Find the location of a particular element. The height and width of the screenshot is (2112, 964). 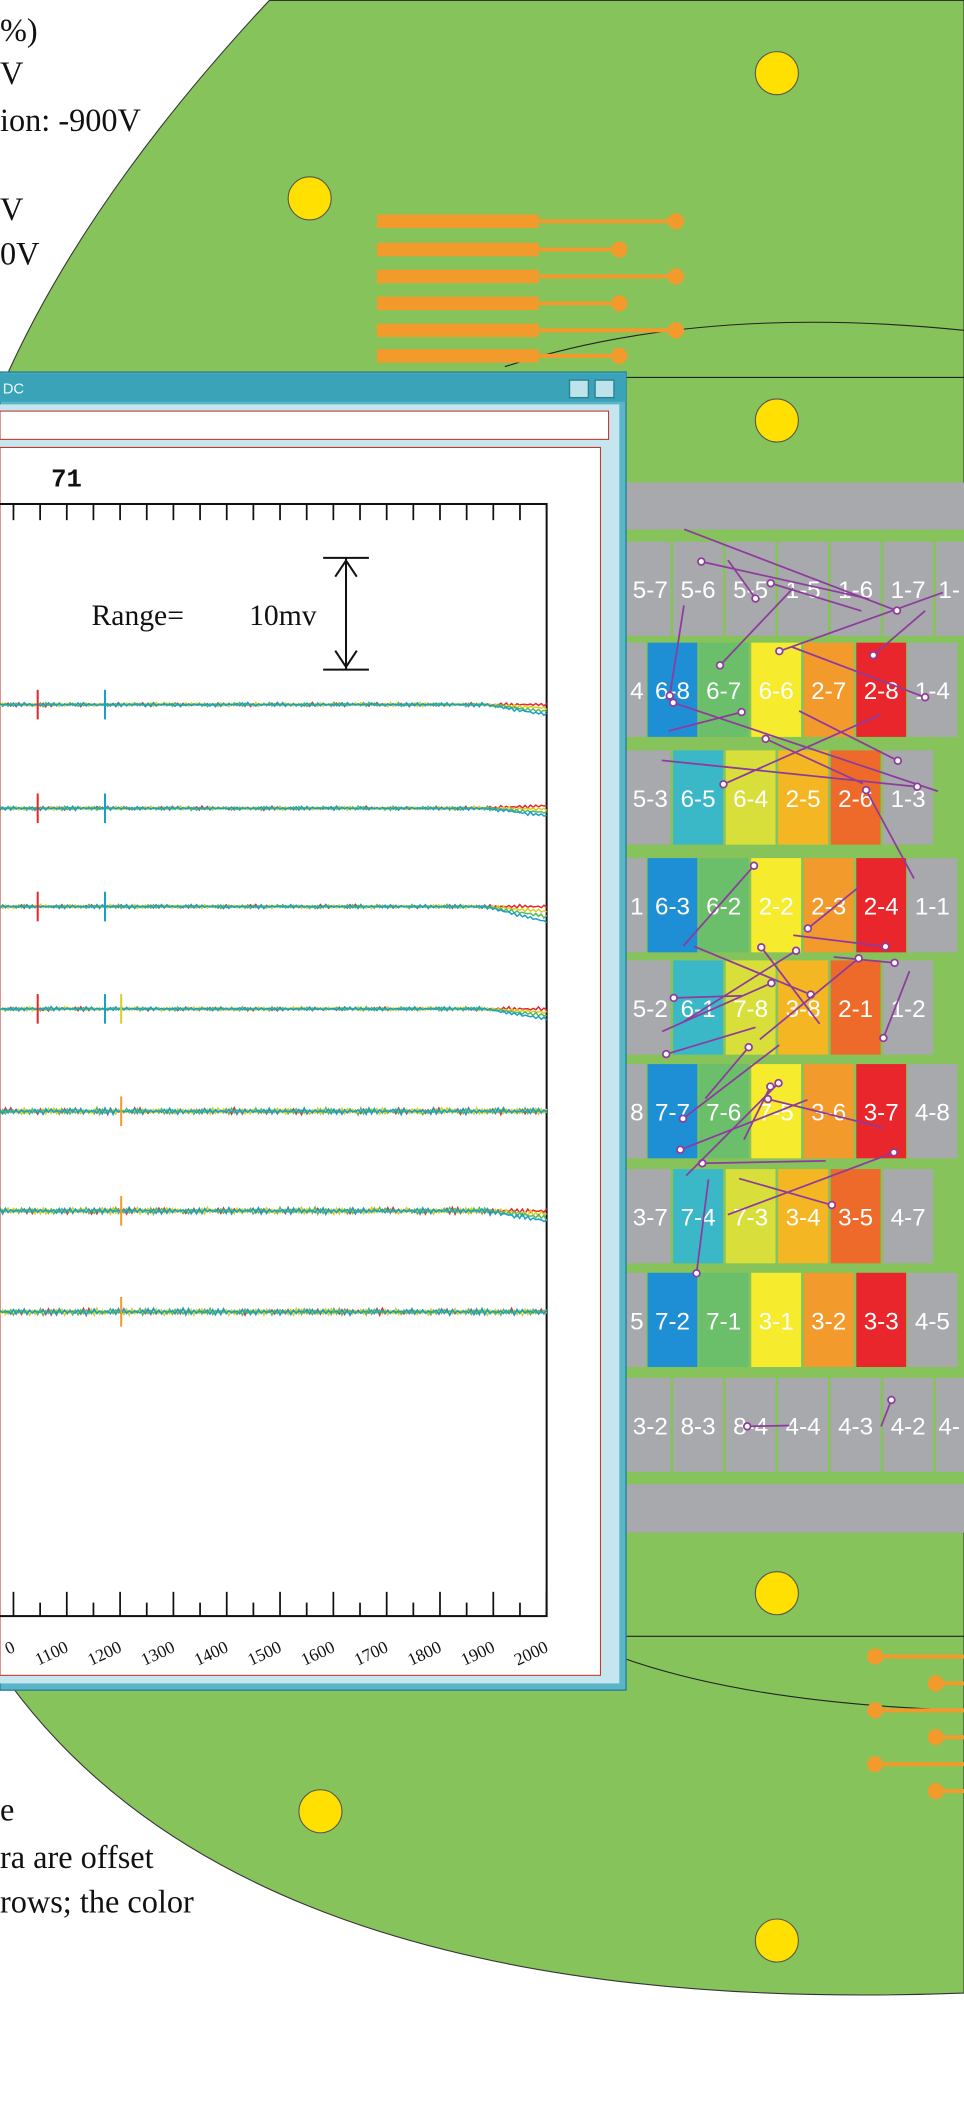

pad-label: 3-5 is located at coordinates (855, 1218).